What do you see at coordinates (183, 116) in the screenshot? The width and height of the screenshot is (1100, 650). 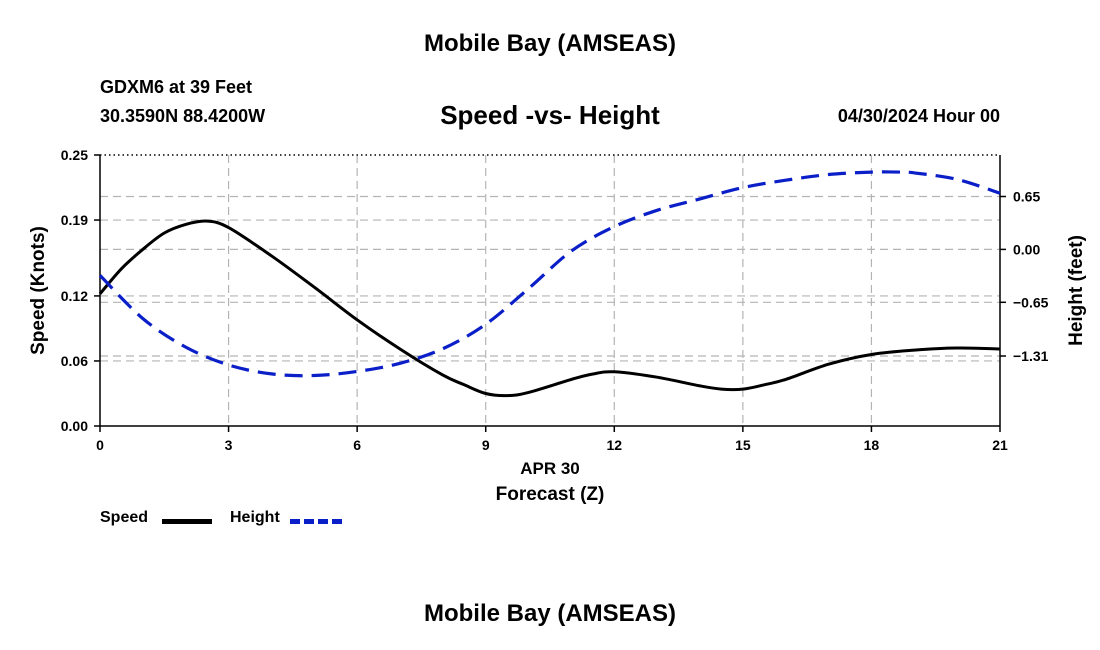 I see `coordinates-label: 30.3590N 88.4200W` at bounding box center [183, 116].